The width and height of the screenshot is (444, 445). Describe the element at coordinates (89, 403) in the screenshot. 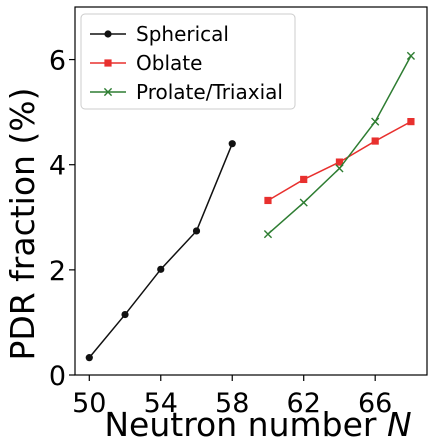

I see `x-tick-label: 50` at that location.